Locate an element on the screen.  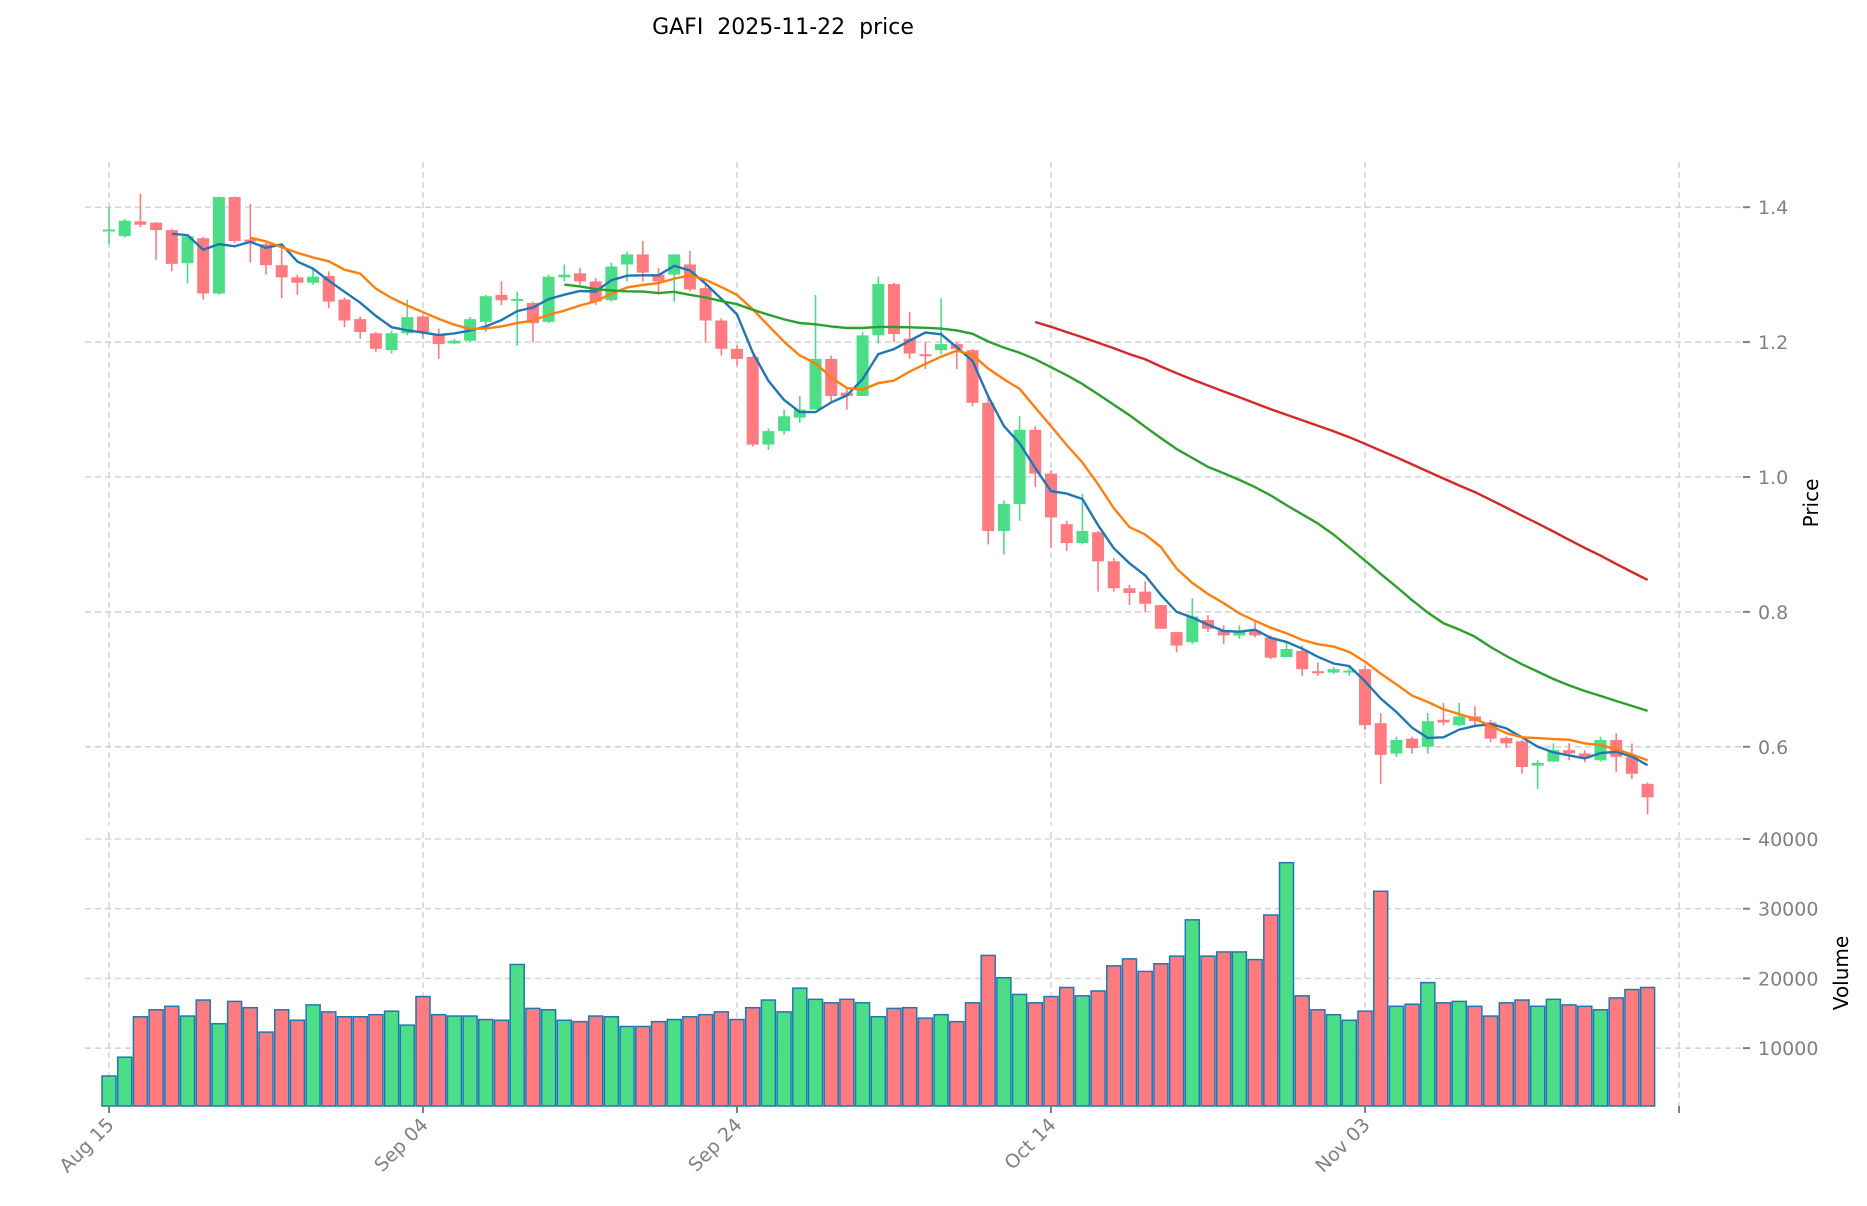
x-tick-label: Sep 24 is located at coordinates (715, 1145).